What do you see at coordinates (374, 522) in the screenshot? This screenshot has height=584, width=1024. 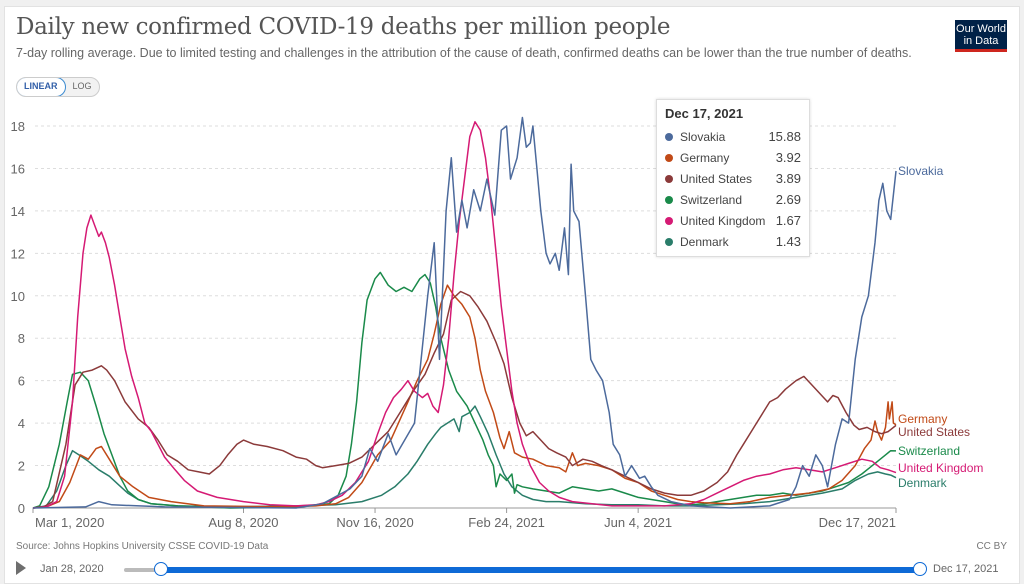 I see `x-tick-label: Nov 16, 2020` at bounding box center [374, 522].